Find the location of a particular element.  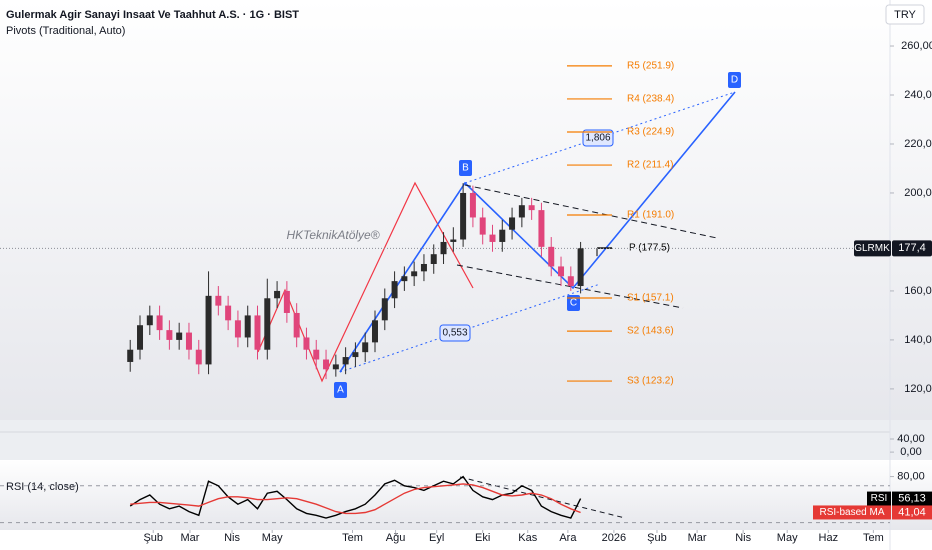

ratio-badge is located at coordinates (455, 333).